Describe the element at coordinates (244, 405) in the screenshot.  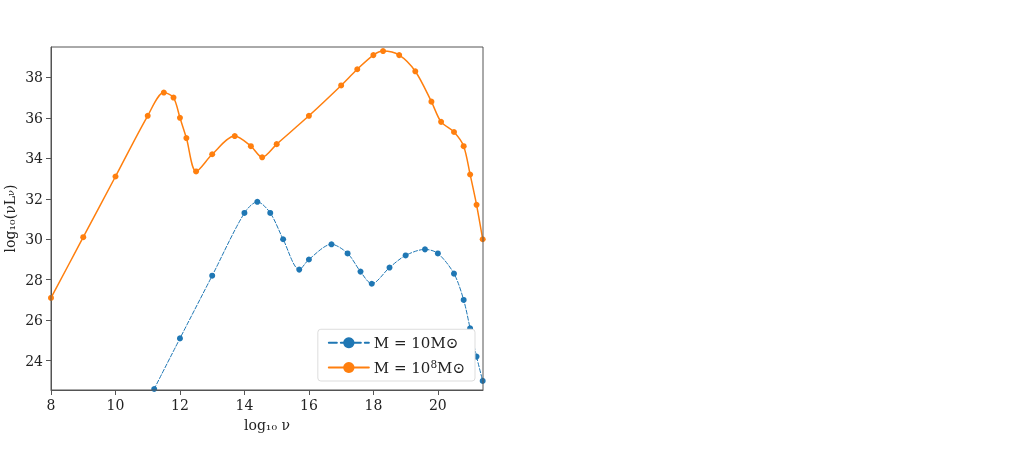
I see `x-tick-label: 14` at that location.